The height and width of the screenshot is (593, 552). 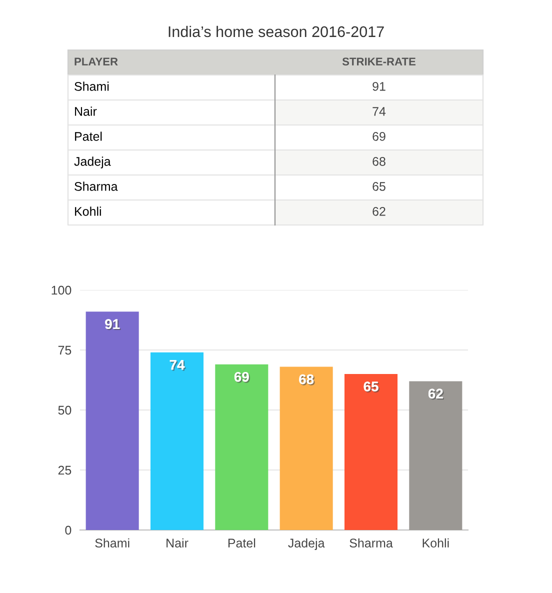 What do you see at coordinates (96, 186) in the screenshot?
I see `category-label: Sharma` at bounding box center [96, 186].